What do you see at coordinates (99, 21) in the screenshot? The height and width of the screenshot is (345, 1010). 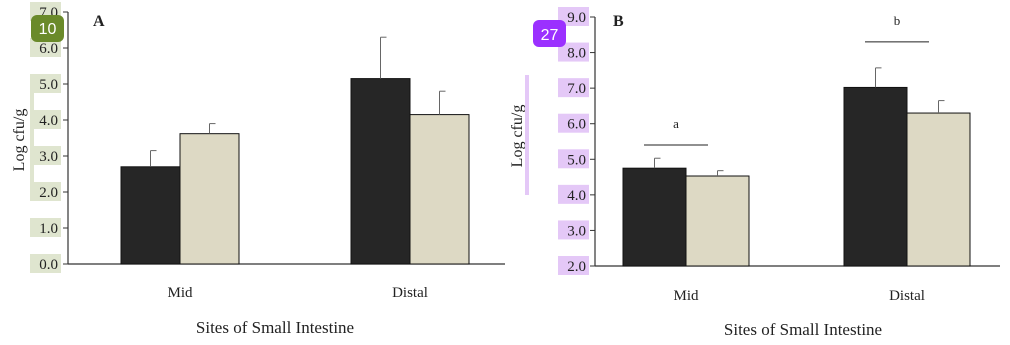 I see `panel-a-letter: A` at bounding box center [99, 21].